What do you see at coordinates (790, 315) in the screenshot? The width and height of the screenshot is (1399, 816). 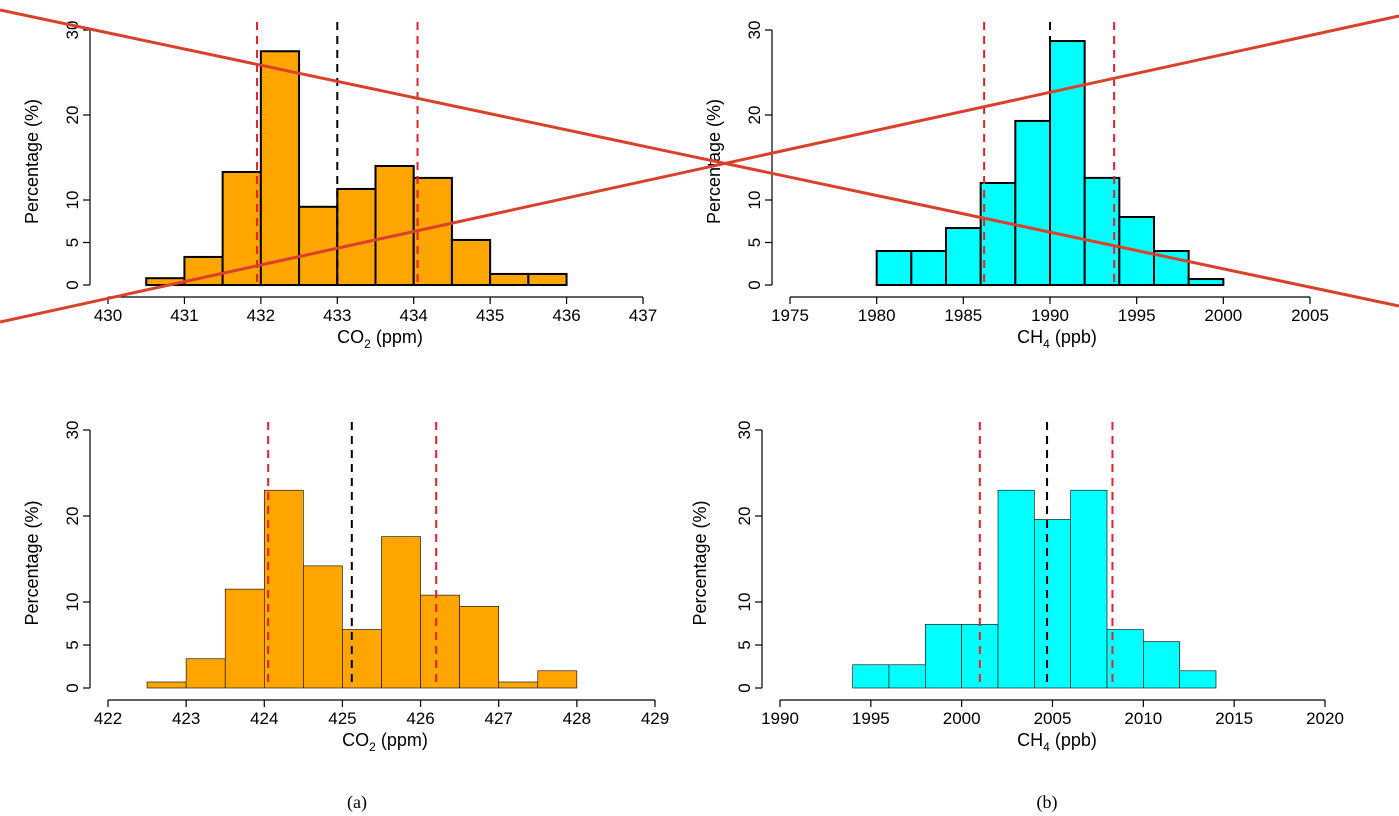 I see `x-tick-label: 1975` at bounding box center [790, 315].